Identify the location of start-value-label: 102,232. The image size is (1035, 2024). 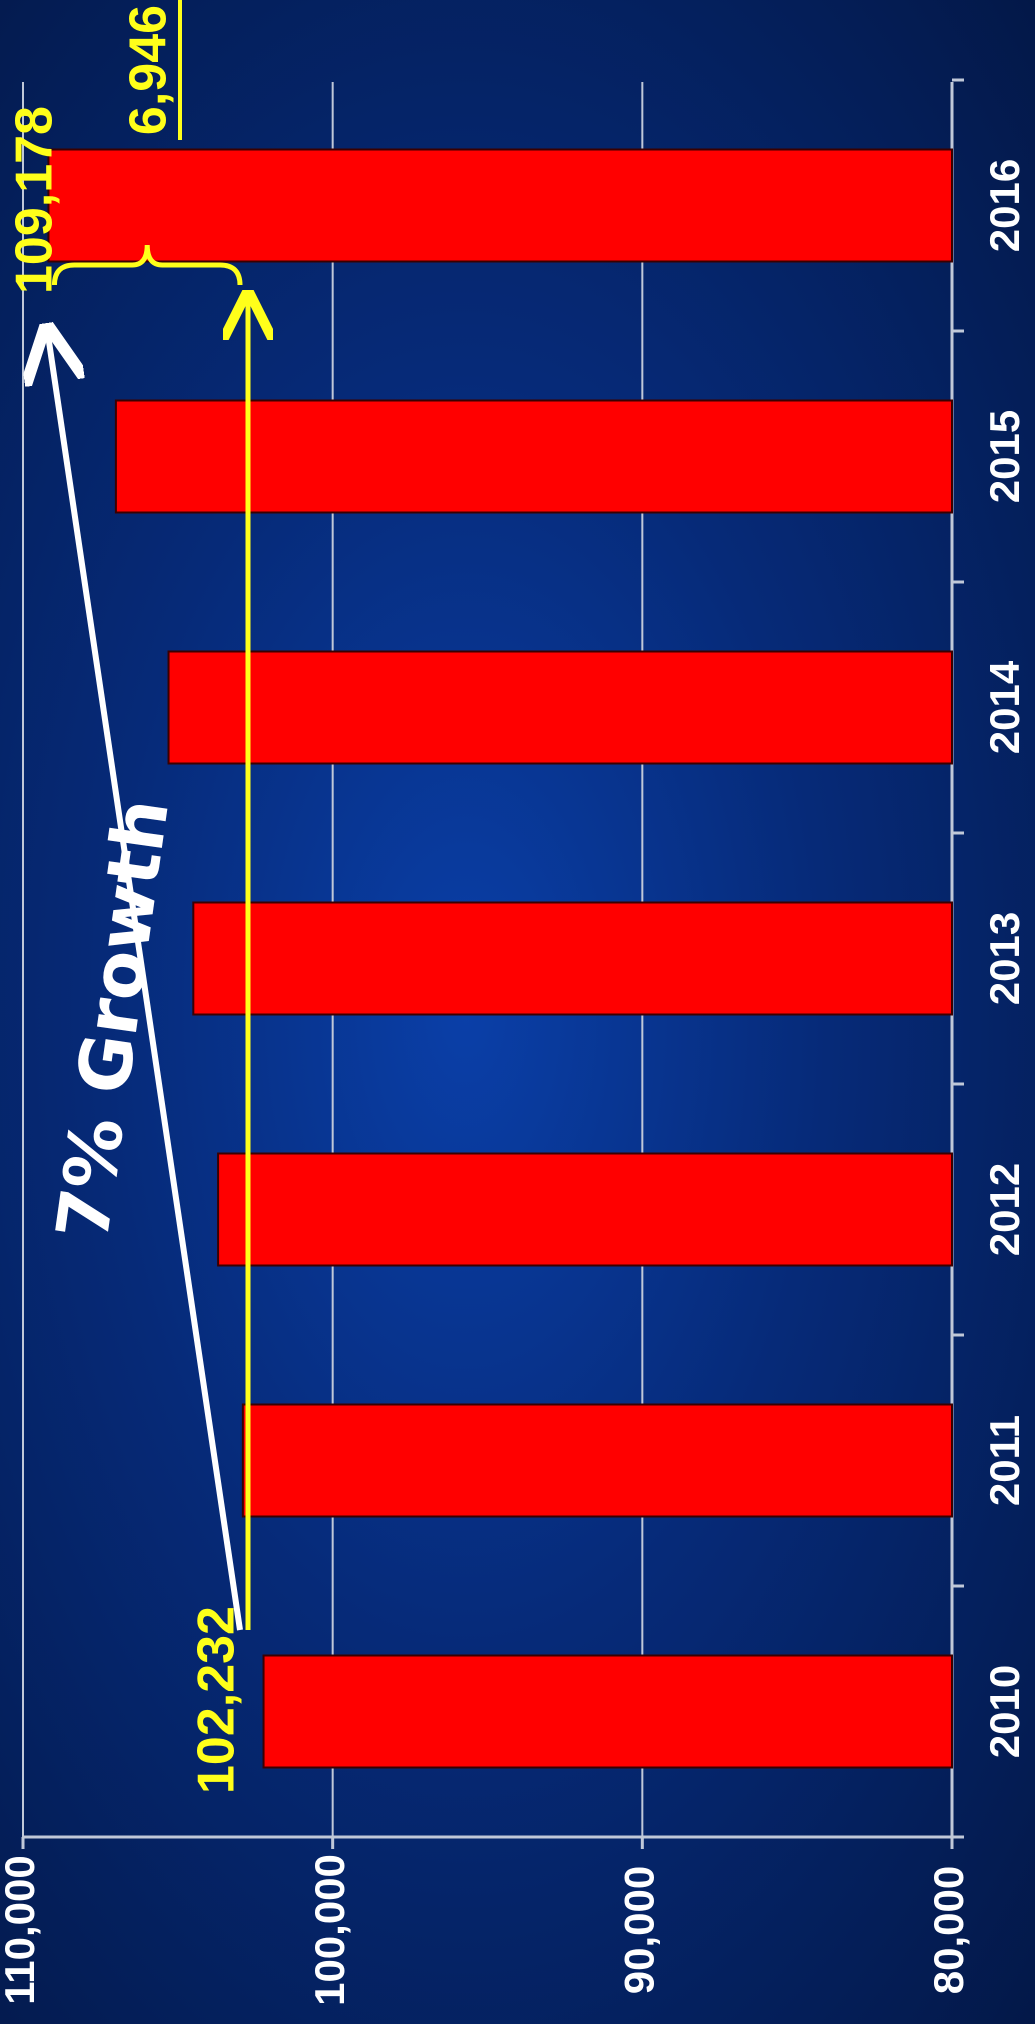
(217, 1700).